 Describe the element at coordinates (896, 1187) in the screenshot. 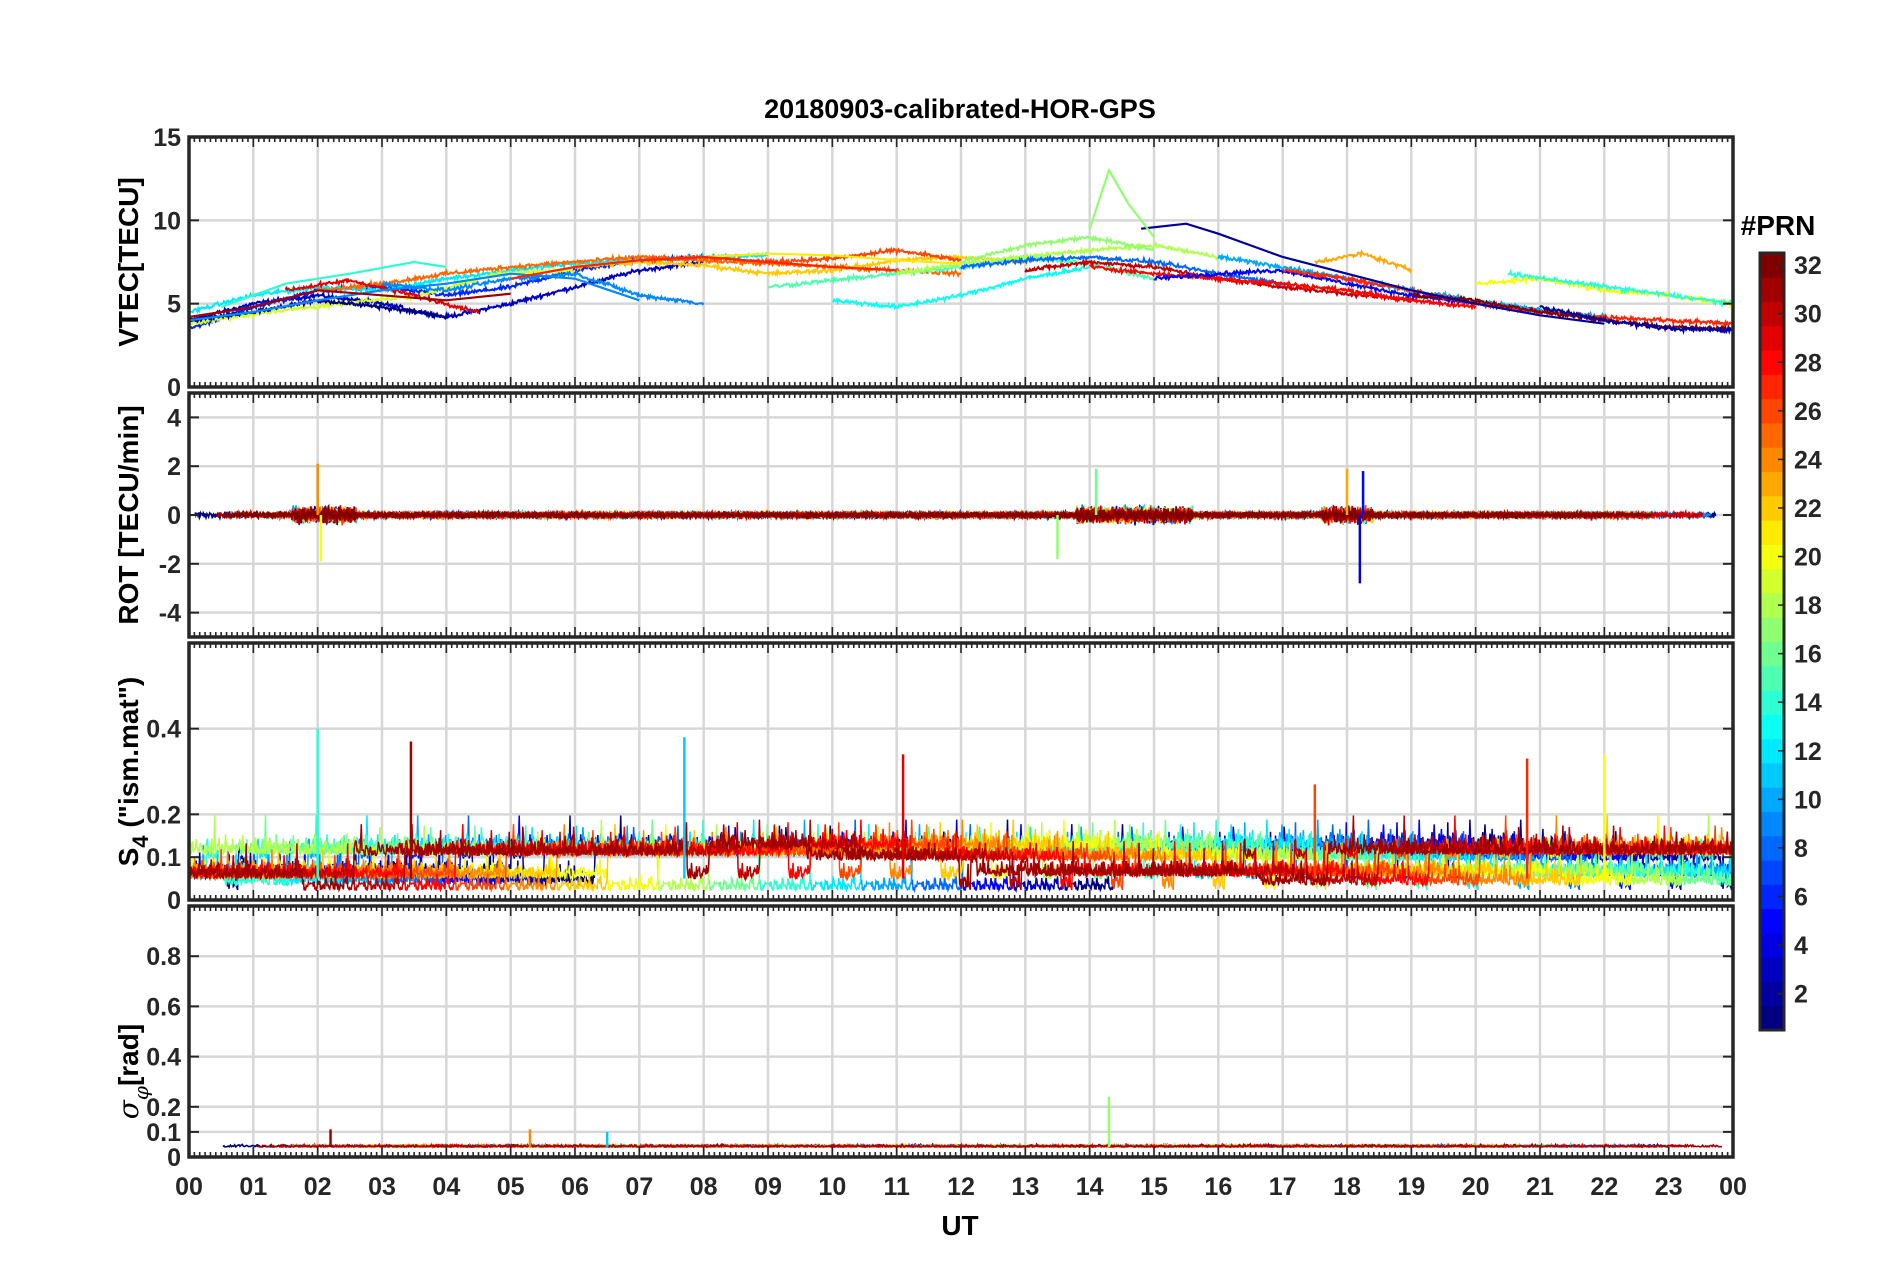

I see `x-tick-label: 11` at that location.